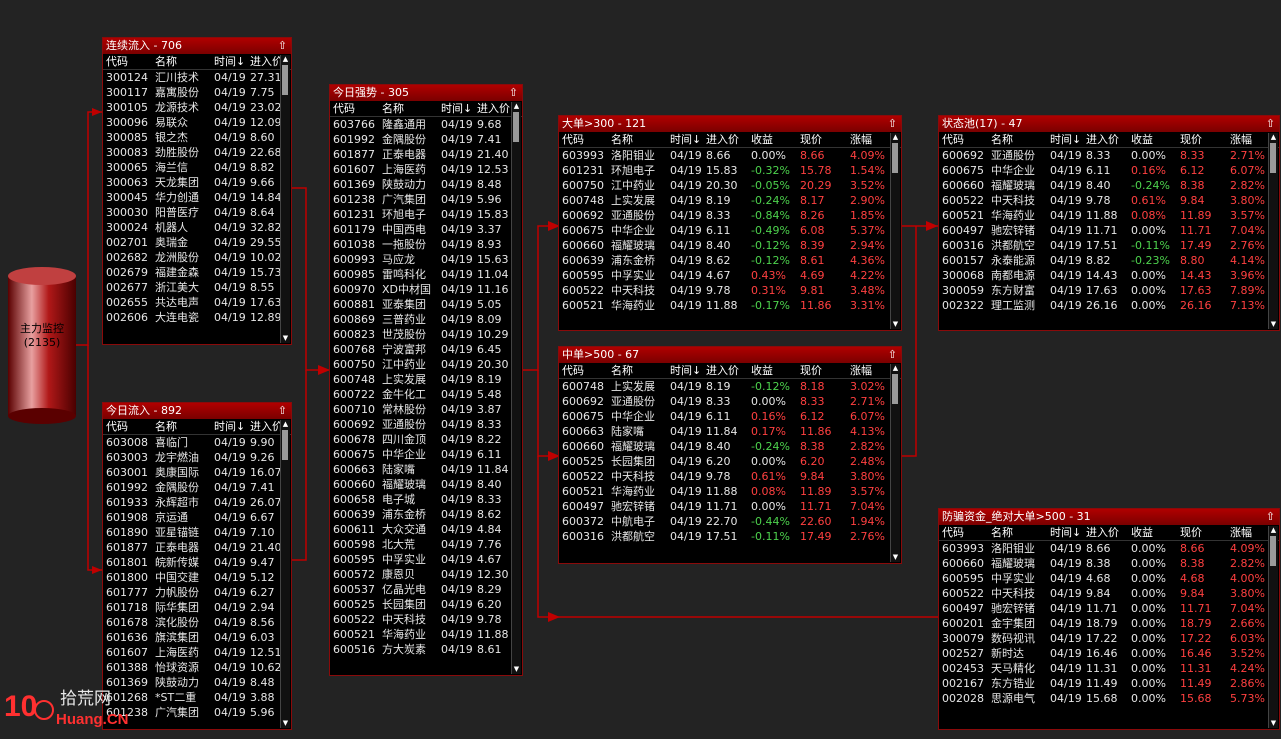 The height and width of the screenshot is (739, 1281). What do you see at coordinates (197, 182) in the screenshot?
I see `table-row: 300063 天龙集团 04/19 9.66` at bounding box center [197, 182].